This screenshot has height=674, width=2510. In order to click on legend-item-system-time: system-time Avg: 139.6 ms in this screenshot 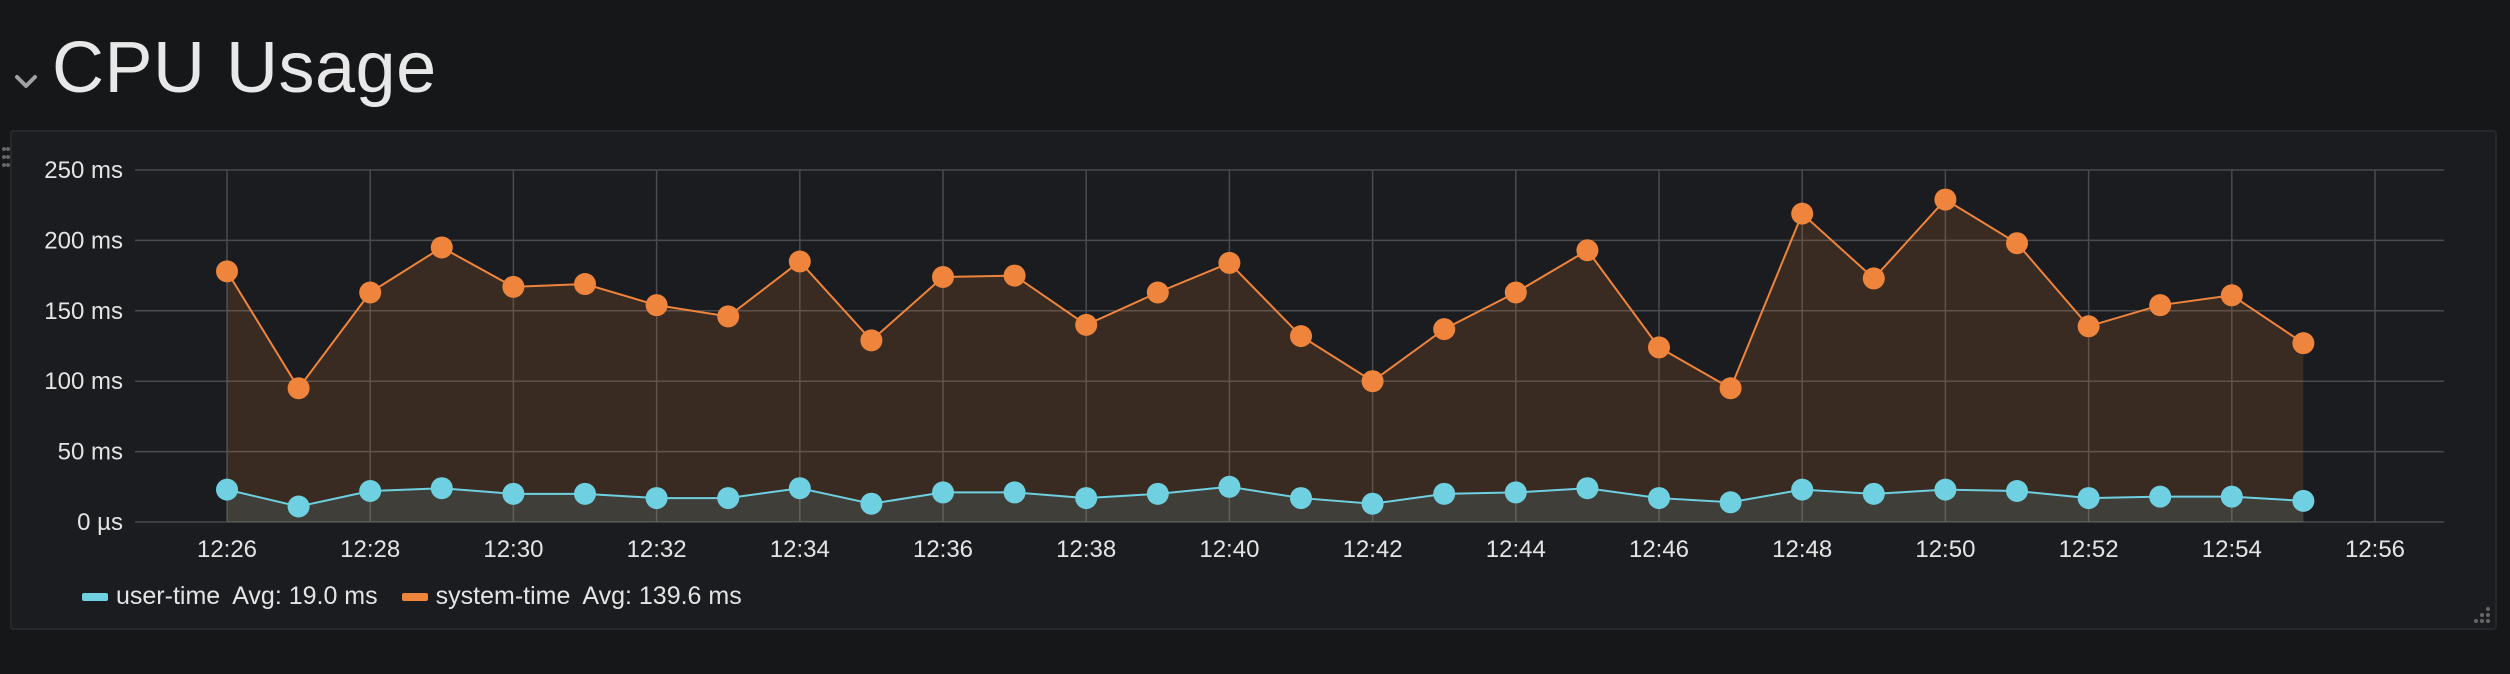, I will do `click(571, 596)`.